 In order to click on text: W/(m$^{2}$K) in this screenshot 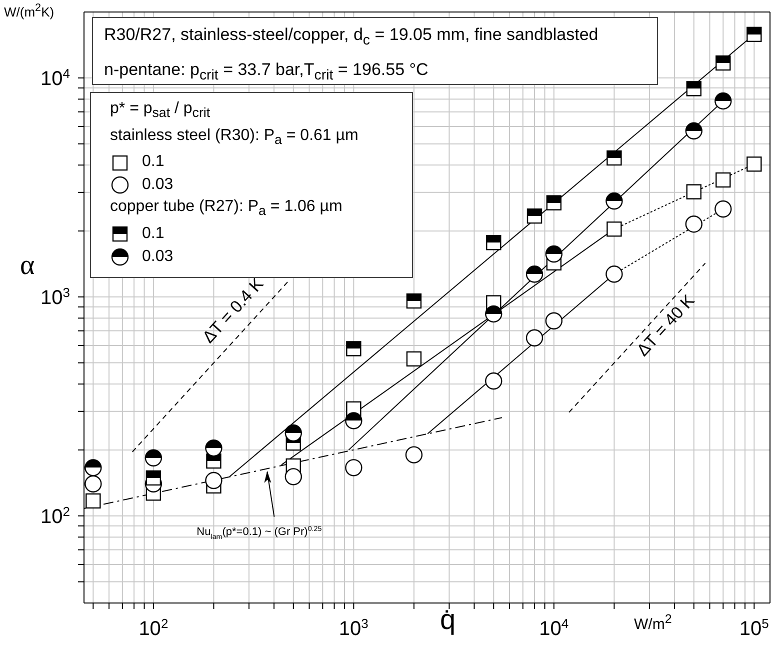, I will do `click(29, 11)`.